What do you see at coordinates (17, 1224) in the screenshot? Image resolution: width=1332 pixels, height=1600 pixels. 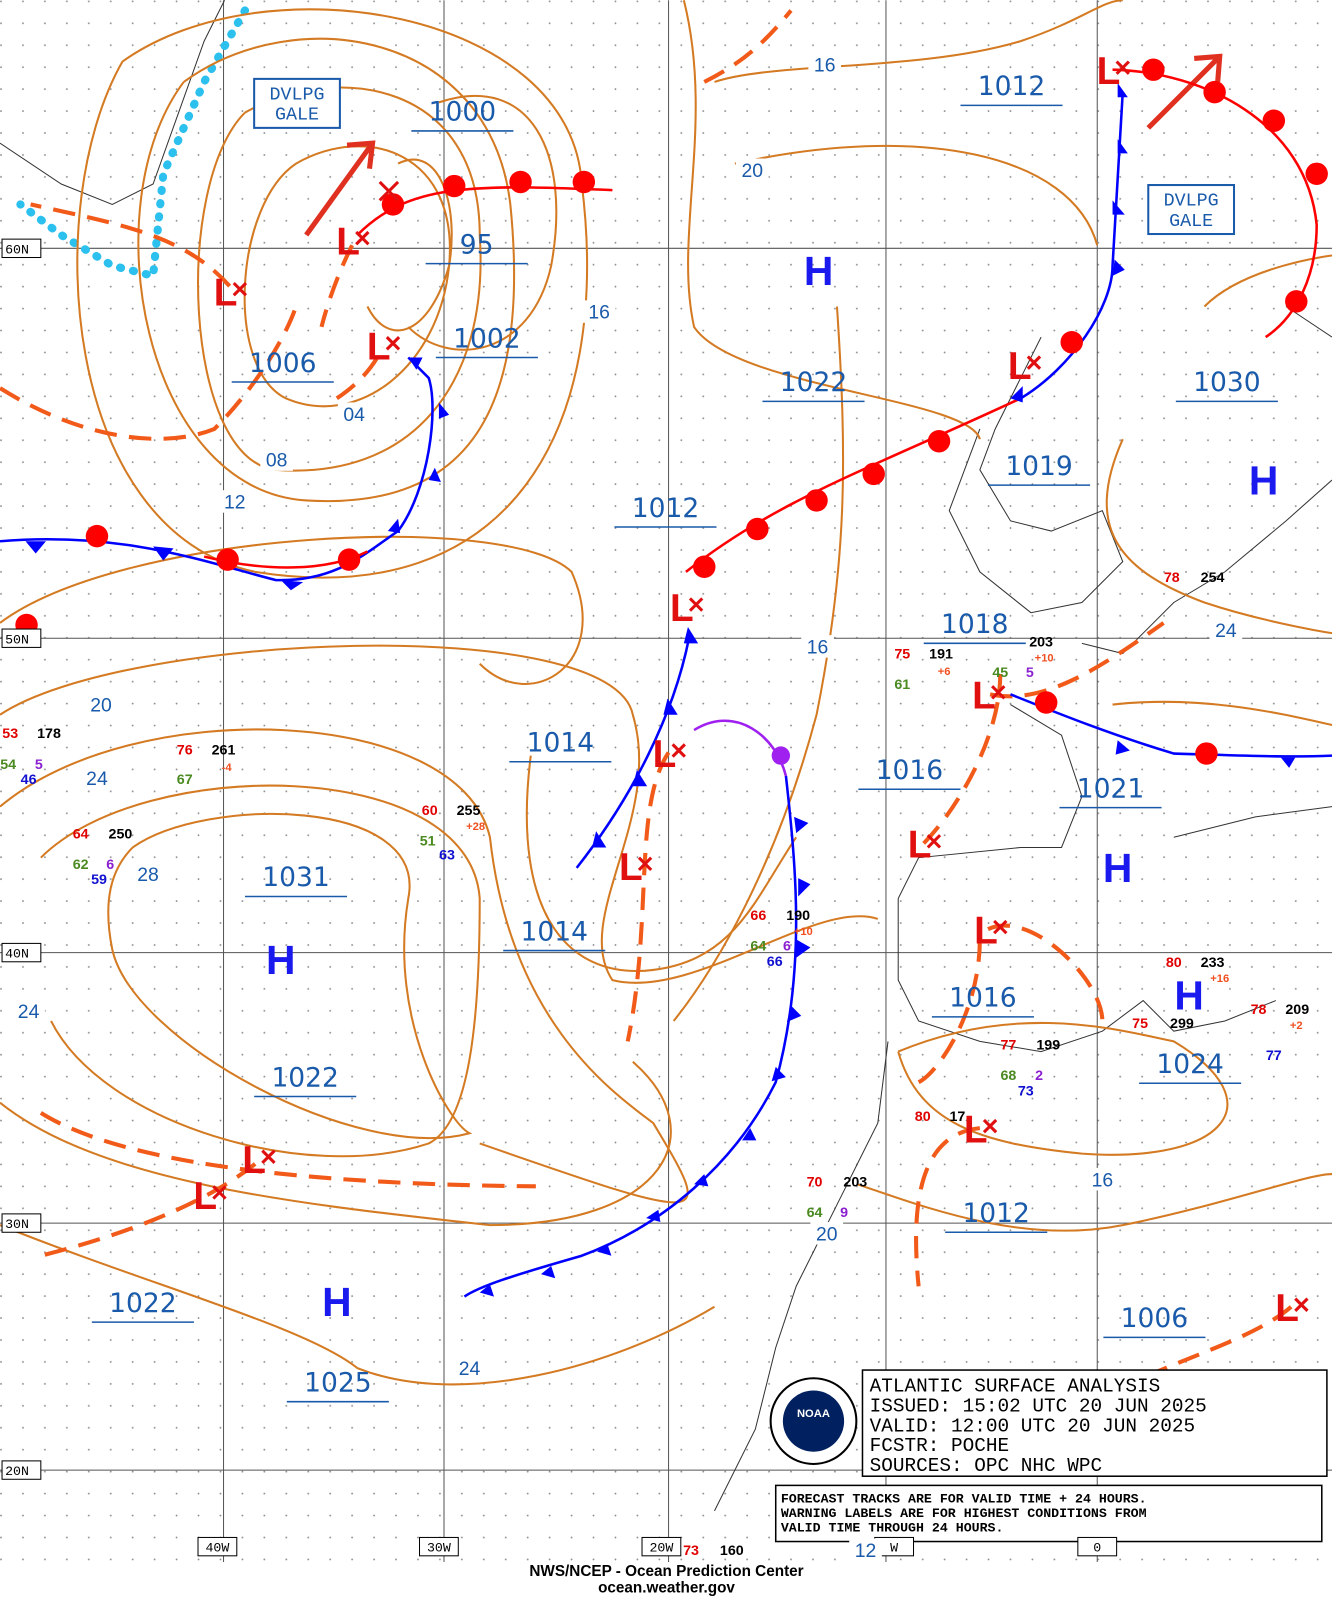 I see `lat-label: 30N` at bounding box center [17, 1224].